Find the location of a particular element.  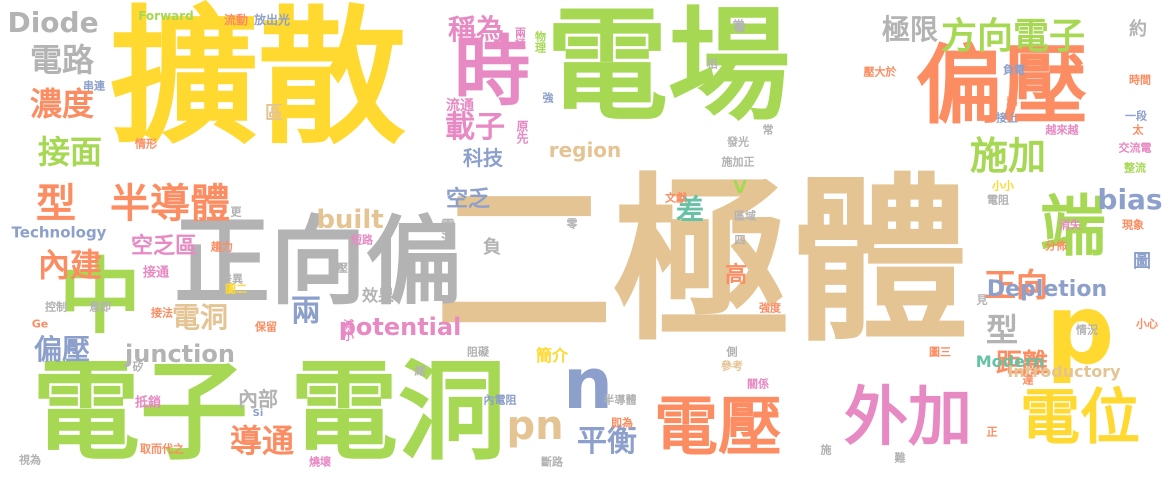

word: 接通 is located at coordinates (156, 273).